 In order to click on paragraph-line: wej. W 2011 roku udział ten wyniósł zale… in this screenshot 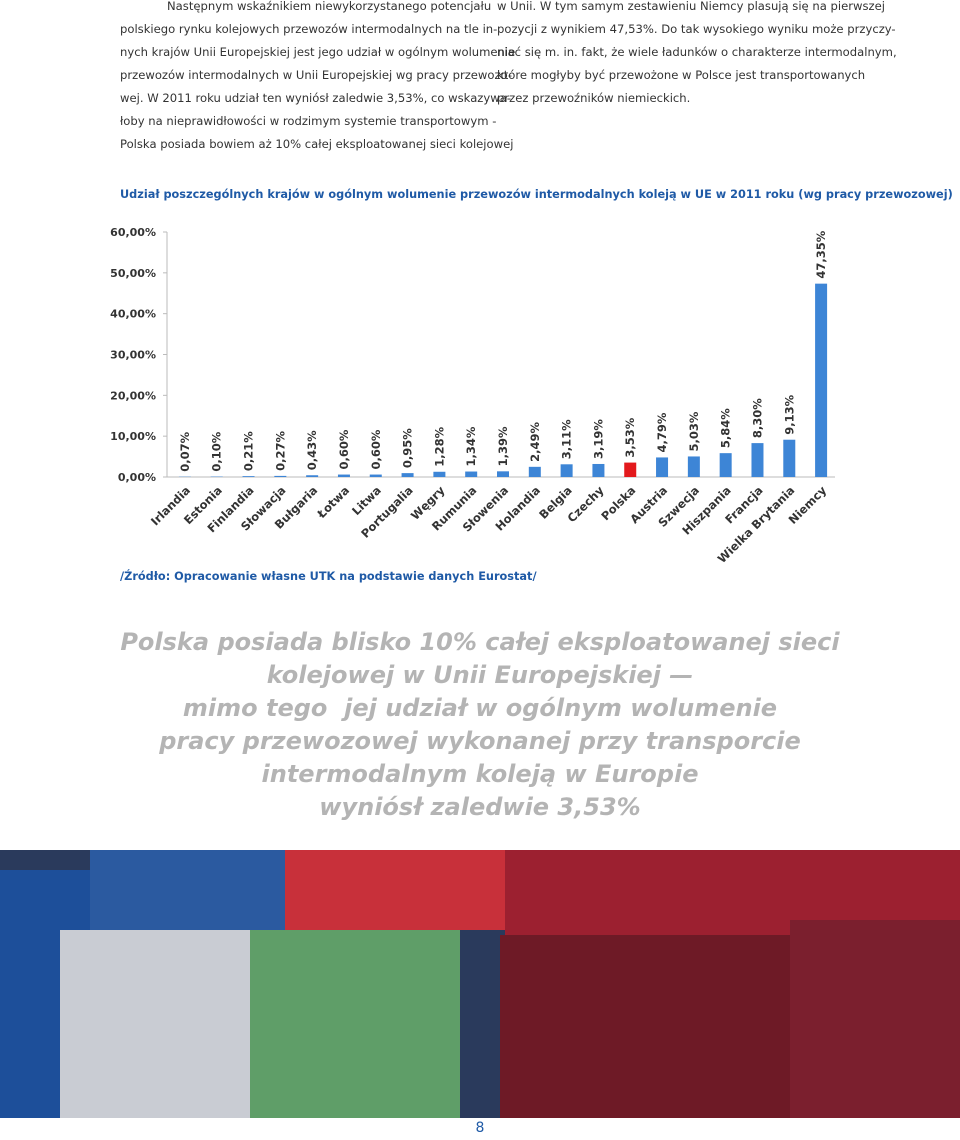, I will do `click(316, 98)`.